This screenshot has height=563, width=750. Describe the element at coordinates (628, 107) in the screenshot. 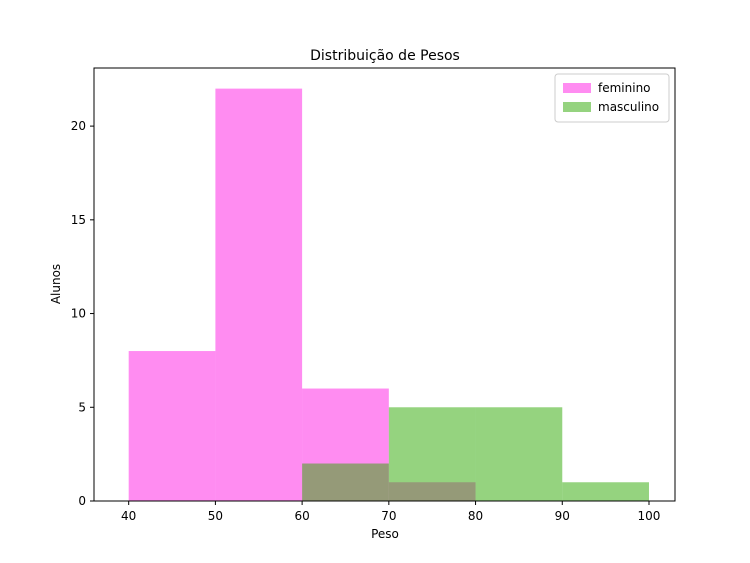

I see `legend-label-masculino: masculino` at that location.